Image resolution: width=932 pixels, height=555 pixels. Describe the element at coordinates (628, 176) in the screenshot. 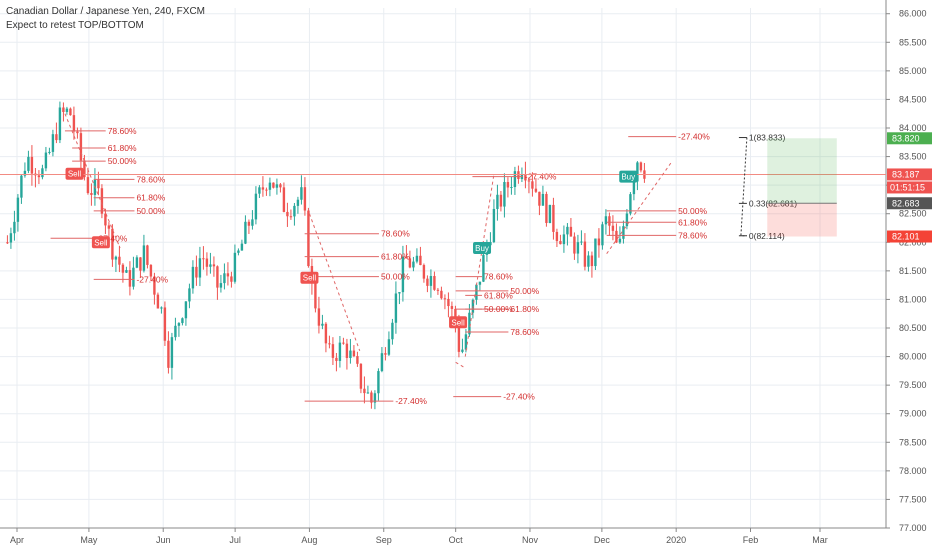

I see `buy-marker` at that location.